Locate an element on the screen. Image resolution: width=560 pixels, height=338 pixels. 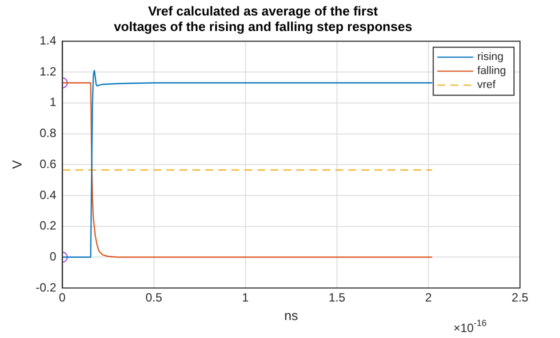
y-tick-label: 0.6 is located at coordinates (48, 163).